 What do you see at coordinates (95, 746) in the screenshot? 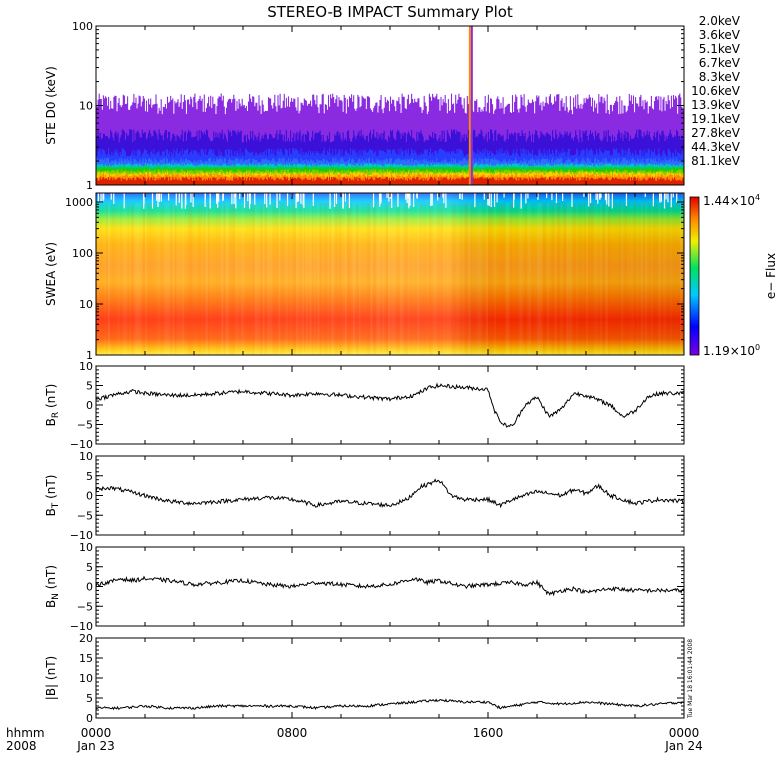
I see `x-tick-date-label: Jan 23` at bounding box center [95, 746].